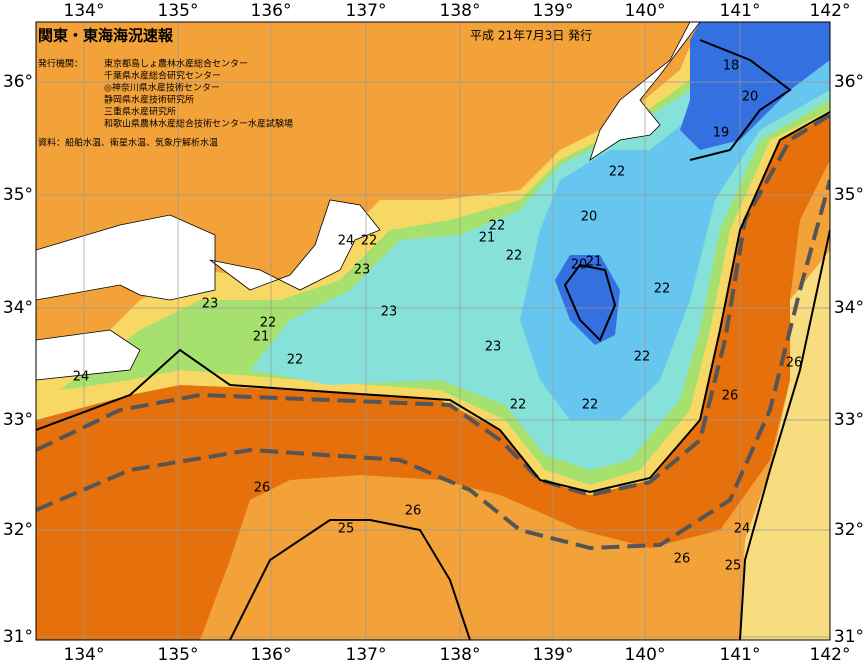 This screenshot has width=866, height=671. What do you see at coordinates (162, 76) in the screenshot?
I see `issuer: 千葉県水産総合研究センター` at bounding box center [162, 76].